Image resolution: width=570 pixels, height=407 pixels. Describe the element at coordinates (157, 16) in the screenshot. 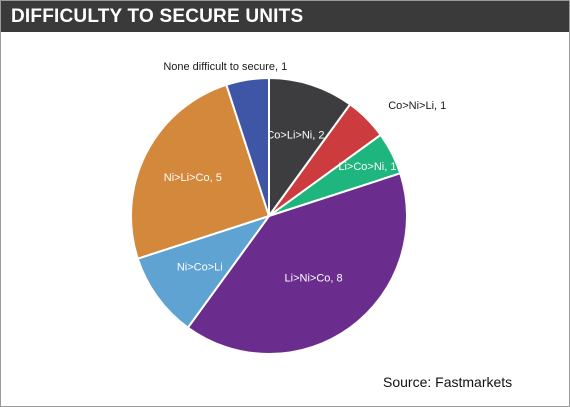

I see `chart-title: DIFFICULTY TO SECURE UNITS` at that location.